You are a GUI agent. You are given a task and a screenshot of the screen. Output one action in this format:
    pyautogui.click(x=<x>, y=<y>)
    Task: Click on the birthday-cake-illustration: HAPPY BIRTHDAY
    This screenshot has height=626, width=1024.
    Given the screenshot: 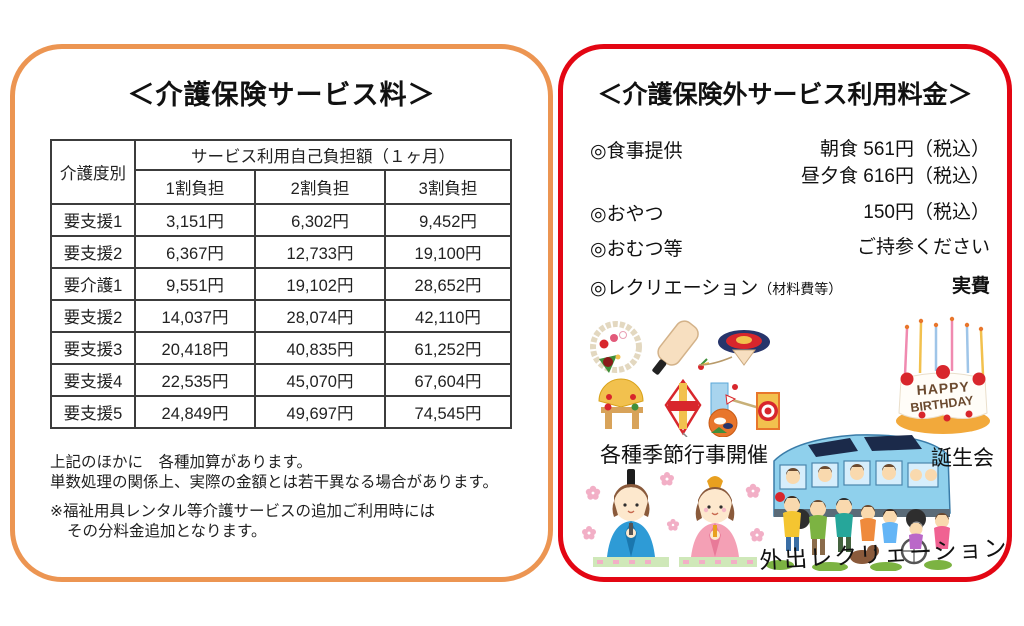 What is the action you would take?
    pyautogui.click(x=943, y=375)
    